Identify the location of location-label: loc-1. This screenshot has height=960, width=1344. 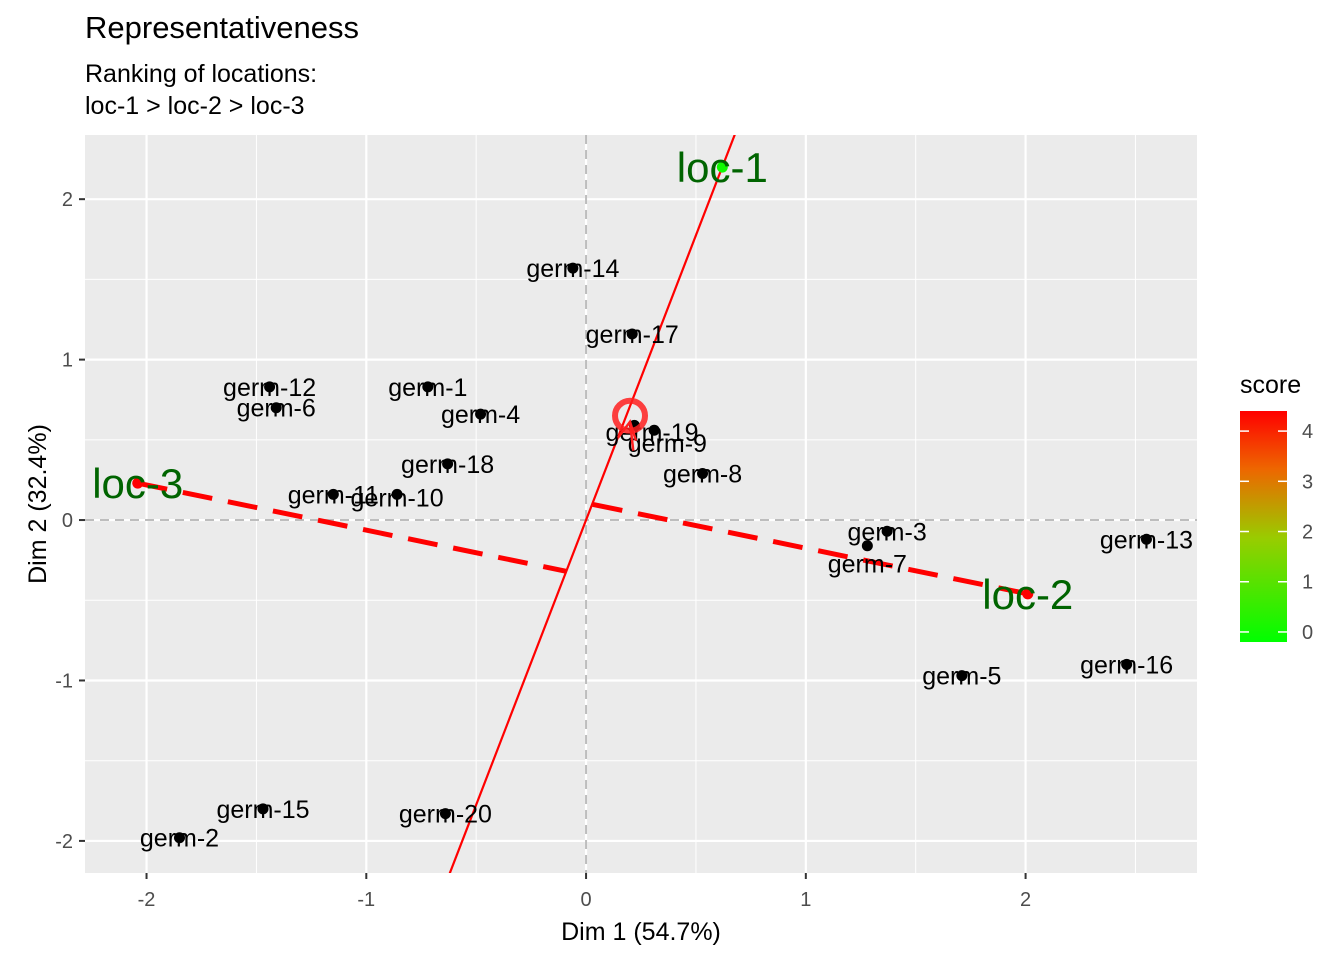
(722, 167).